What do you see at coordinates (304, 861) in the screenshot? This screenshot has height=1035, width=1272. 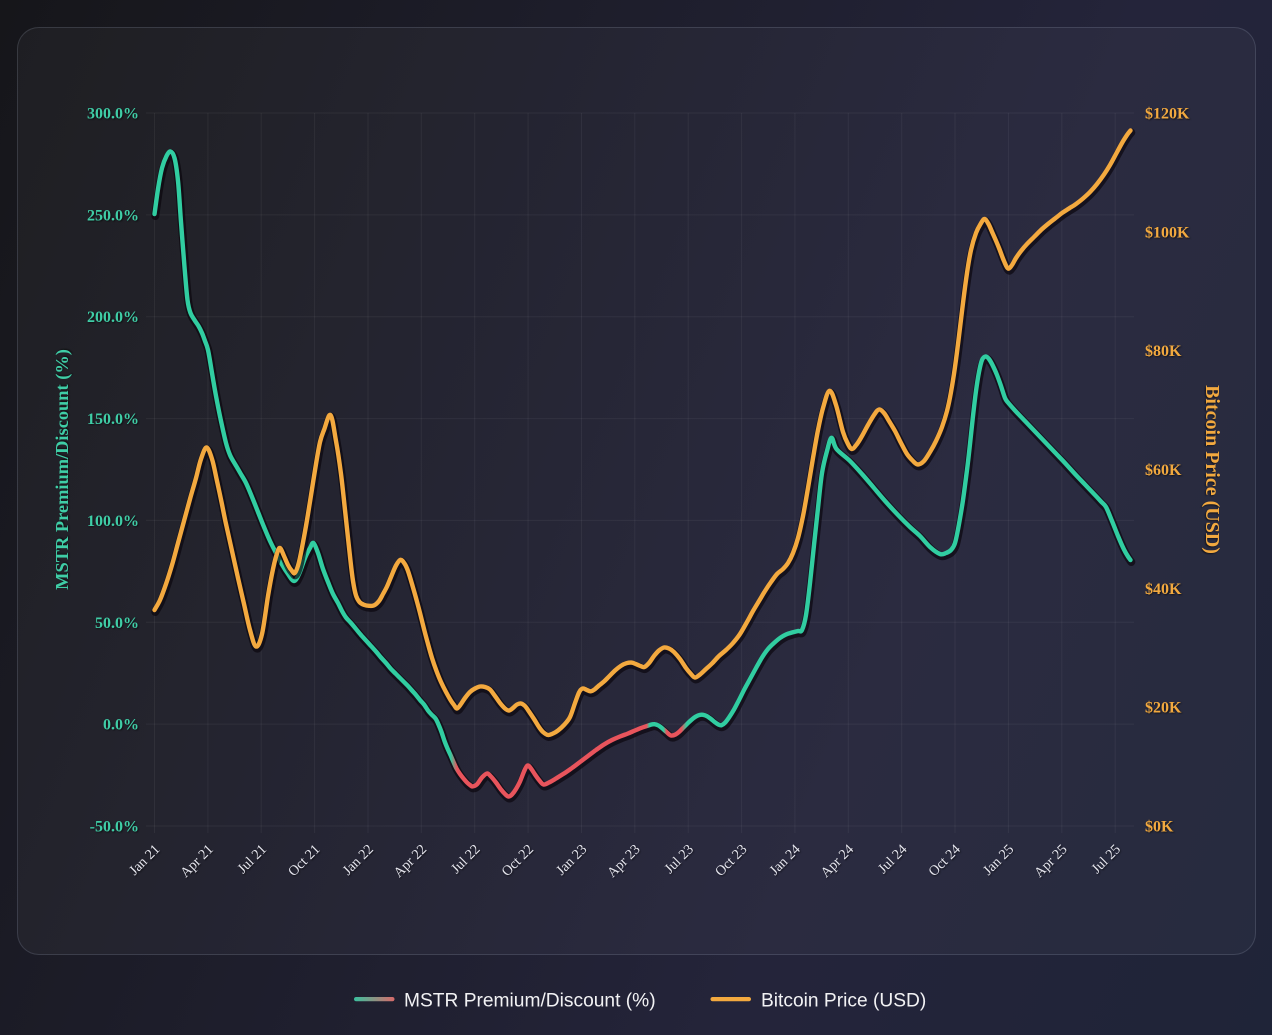 I see `svg-text: Oct 21` at bounding box center [304, 861].